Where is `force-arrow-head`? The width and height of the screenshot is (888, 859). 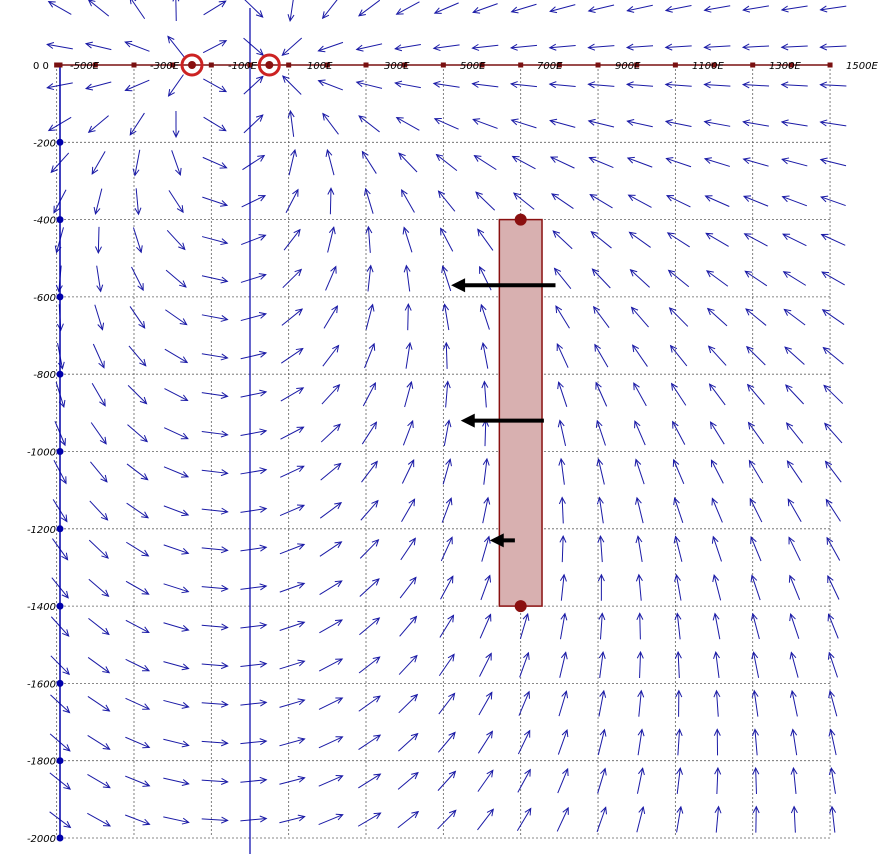 force-arrow-head is located at coordinates (458, 285).